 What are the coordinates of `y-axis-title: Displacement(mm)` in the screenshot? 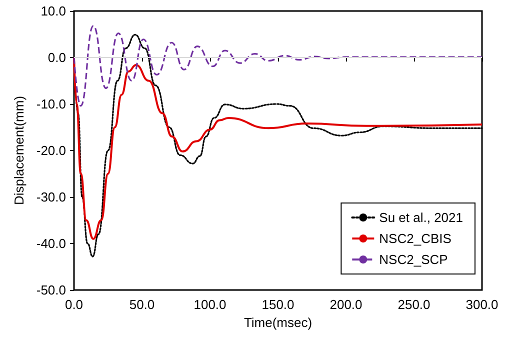 It's located at (18, 151).